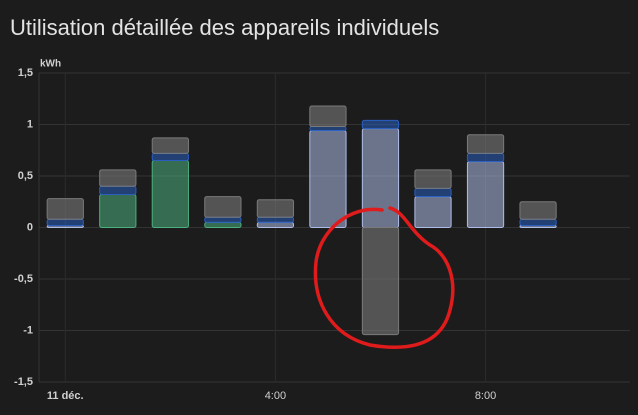 The height and width of the screenshot is (415, 638). I want to click on x-tick-label: 4:00, so click(275, 396).